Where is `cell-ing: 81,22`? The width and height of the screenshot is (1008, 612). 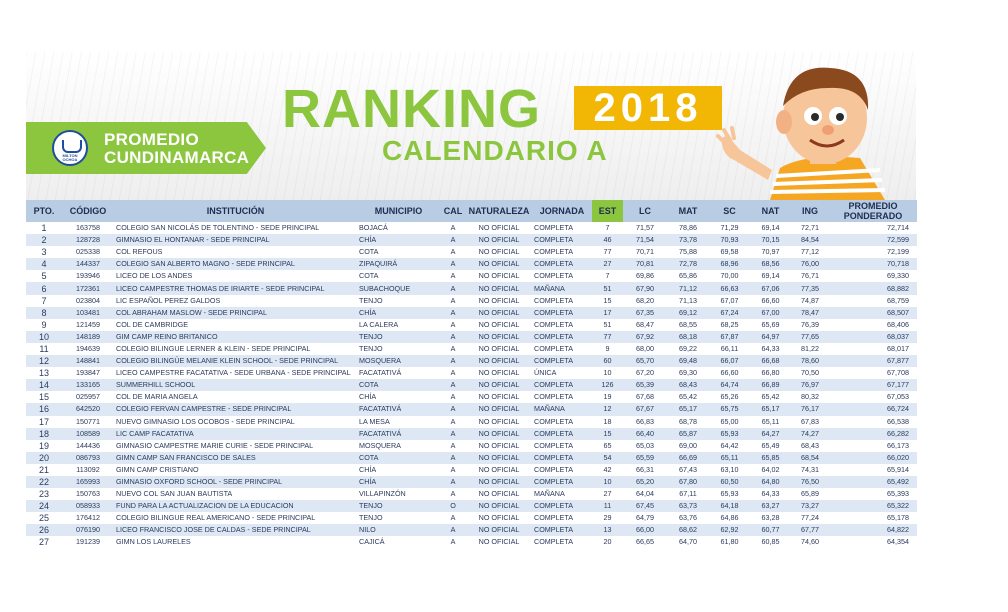 cell-ing: 81,22 is located at coordinates (810, 348).